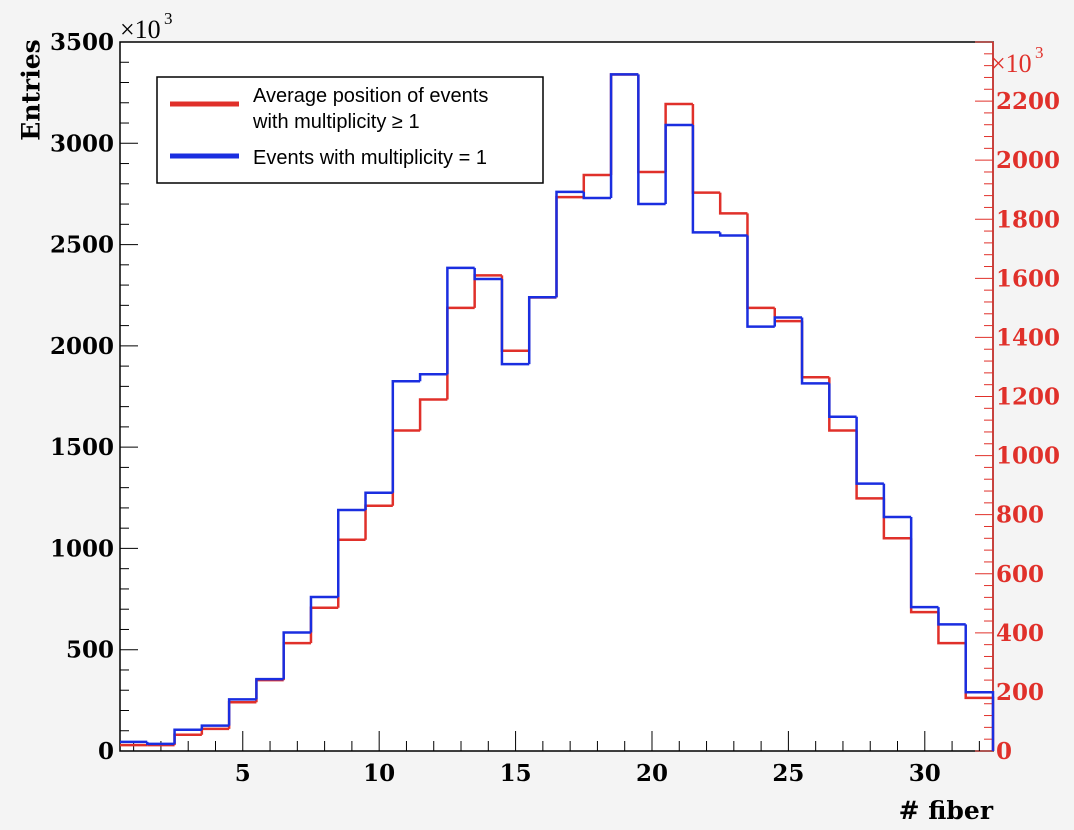 This screenshot has height=830, width=1074. I want to click on right-tick-label: 2200, so click(1028, 101).